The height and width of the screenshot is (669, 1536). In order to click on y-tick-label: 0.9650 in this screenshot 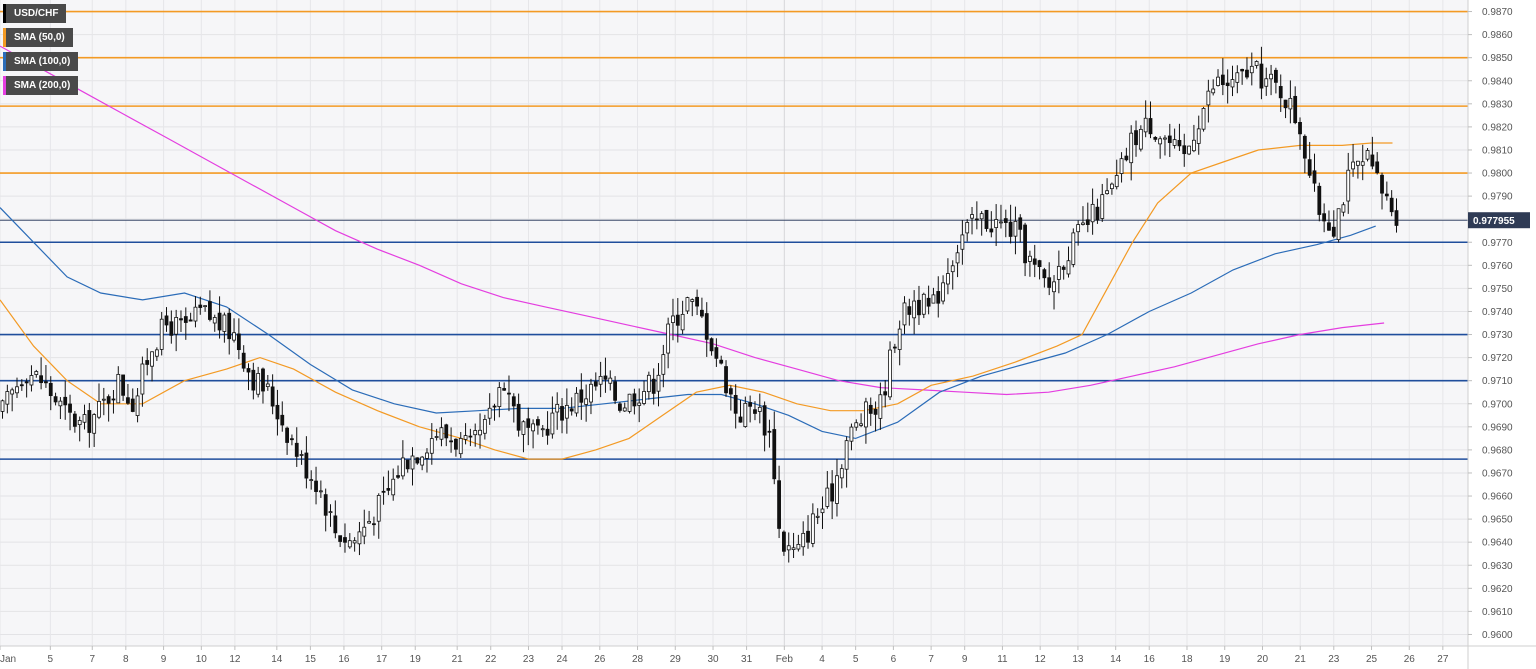, I will do `click(1497, 520)`.